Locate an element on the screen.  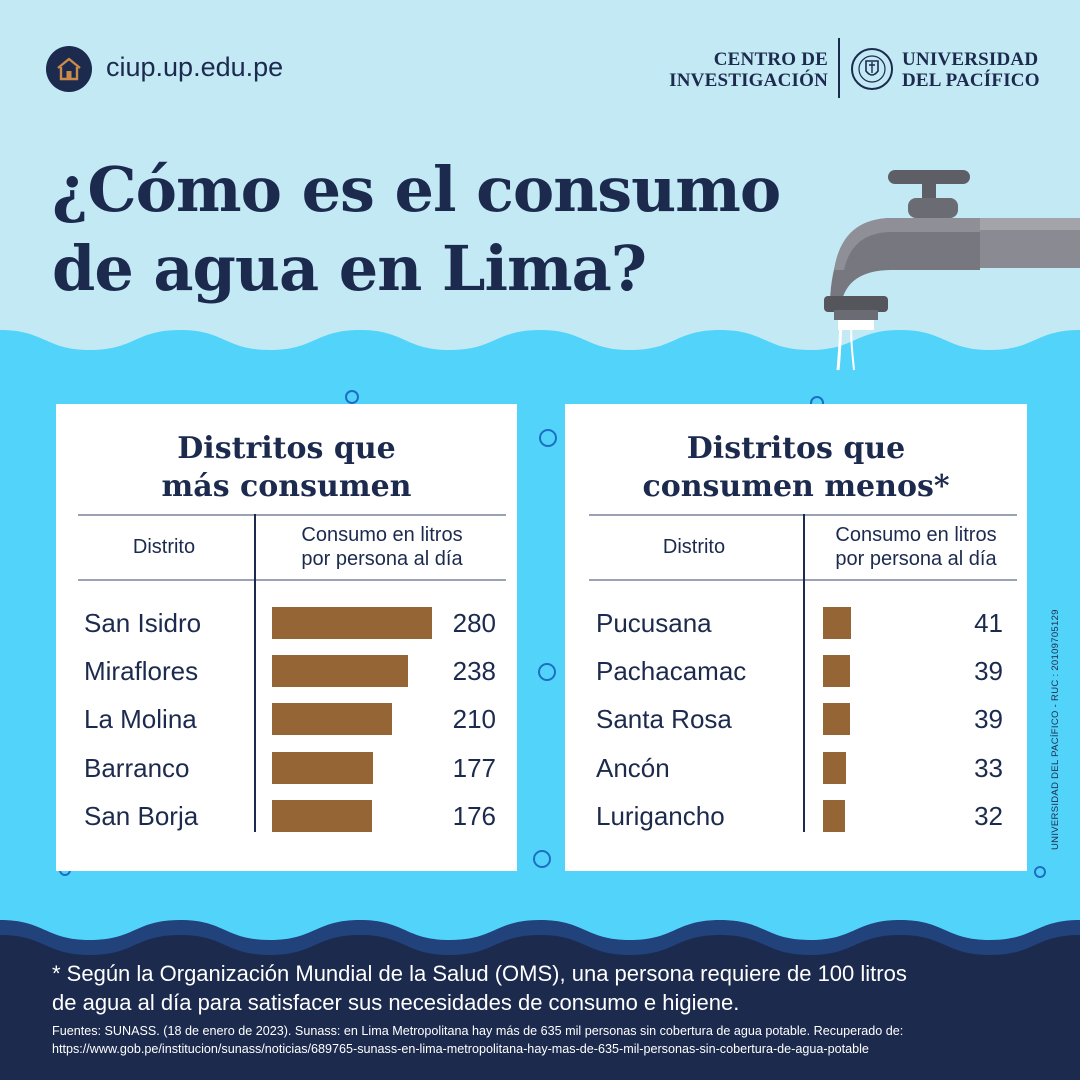
seal-icon is located at coordinates (872, 69).